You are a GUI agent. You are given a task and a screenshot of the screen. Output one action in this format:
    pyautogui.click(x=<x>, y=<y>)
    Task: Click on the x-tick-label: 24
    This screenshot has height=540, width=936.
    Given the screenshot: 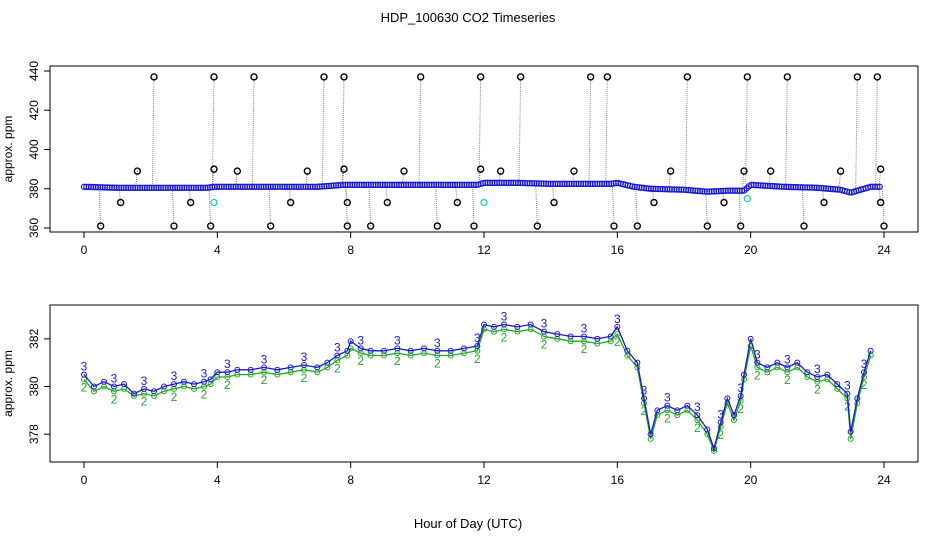 What is the action you would take?
    pyautogui.click(x=884, y=250)
    